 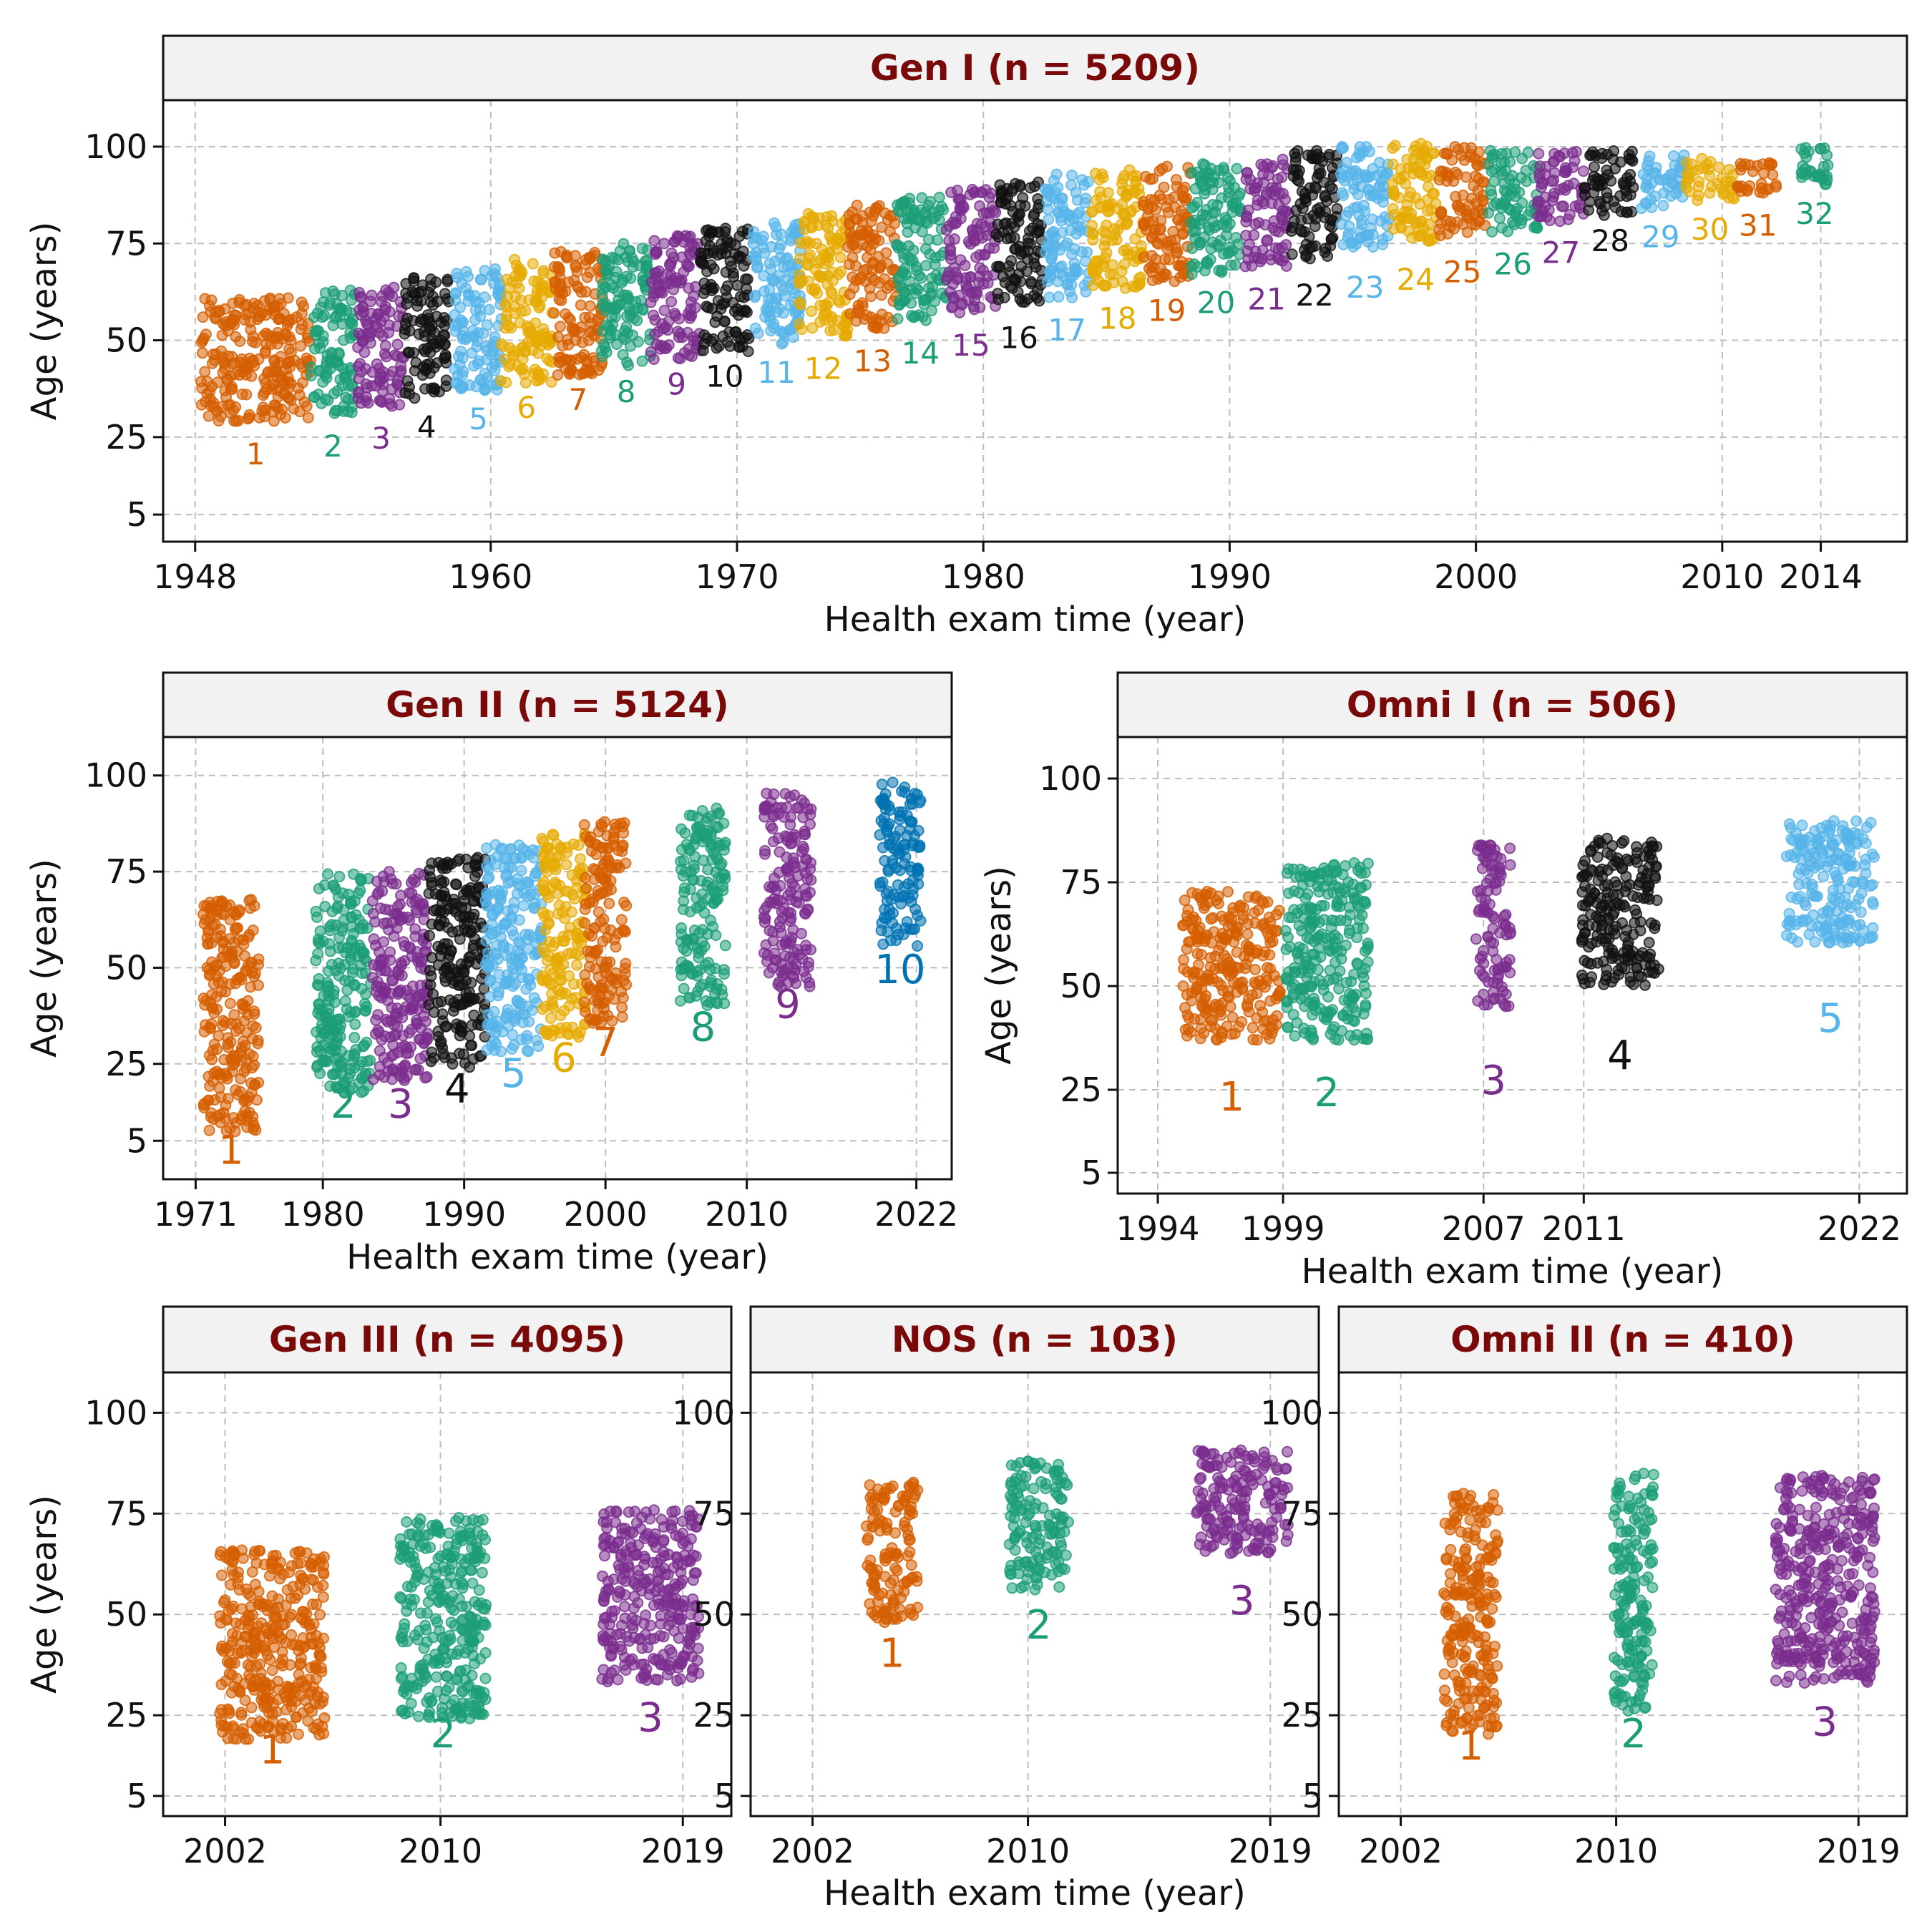 What do you see at coordinates (426, 426) in the screenshot?
I see `exam-label: 4` at bounding box center [426, 426].